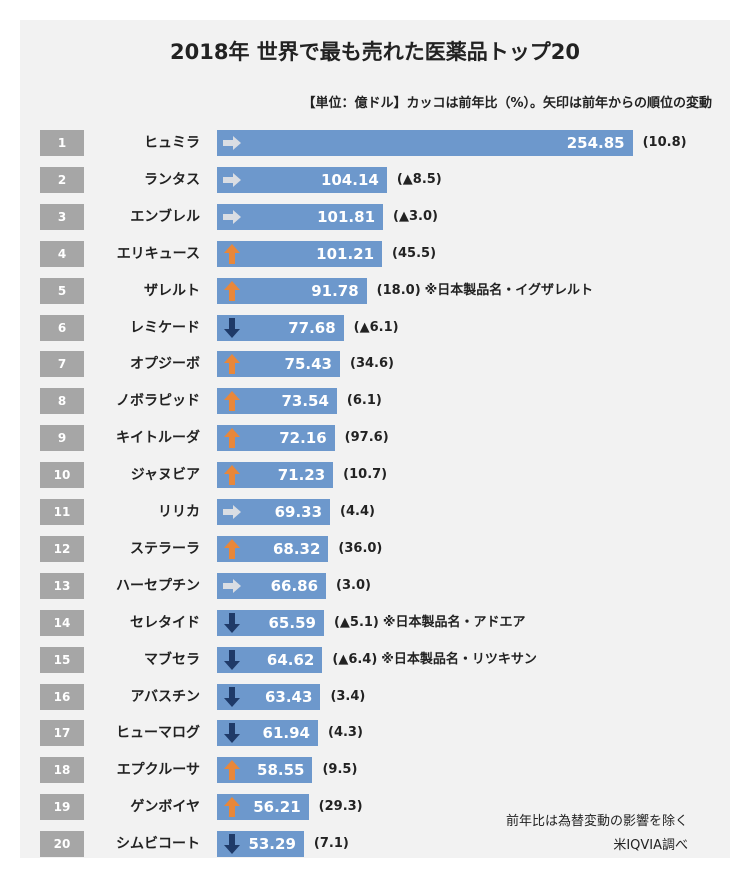 This screenshot has width=750, height=878. I want to click on yoy-change-value: (3.4), so click(348, 696).